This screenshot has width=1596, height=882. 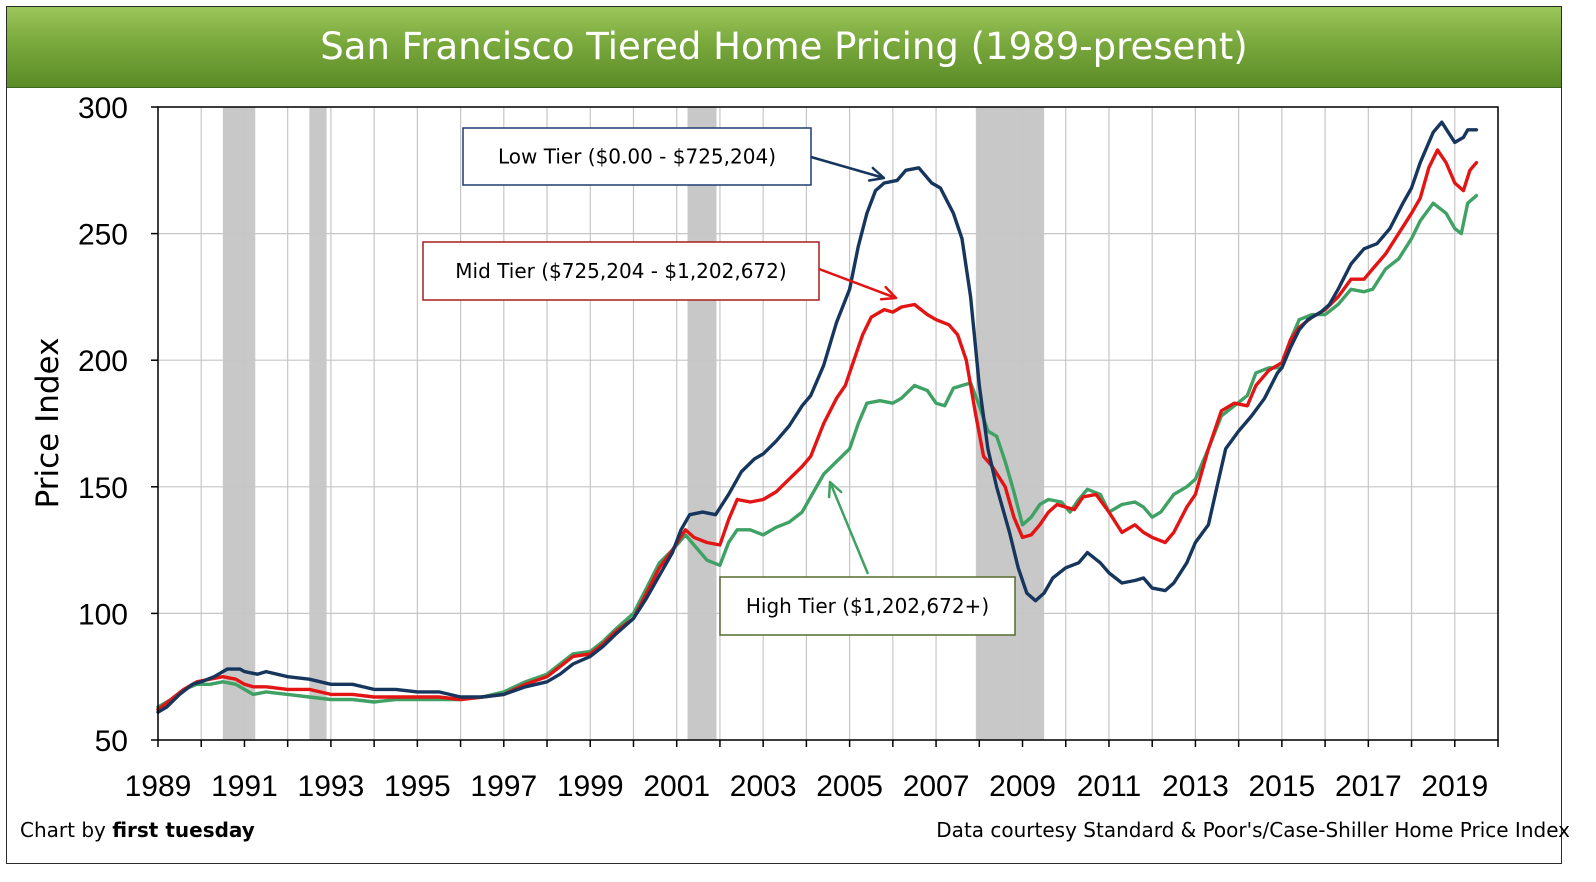 I want to click on x-tick-label: 1995, so click(x=417, y=786).